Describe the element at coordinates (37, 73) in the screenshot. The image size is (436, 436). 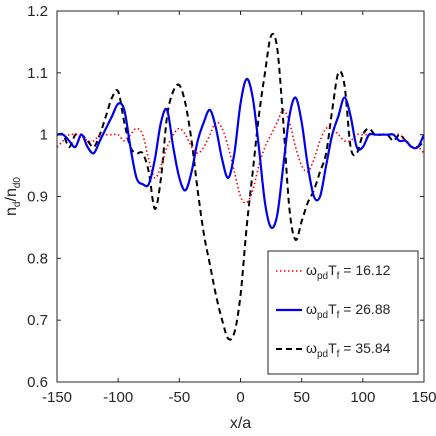
I see `y-tick-label: 1.1` at that location.